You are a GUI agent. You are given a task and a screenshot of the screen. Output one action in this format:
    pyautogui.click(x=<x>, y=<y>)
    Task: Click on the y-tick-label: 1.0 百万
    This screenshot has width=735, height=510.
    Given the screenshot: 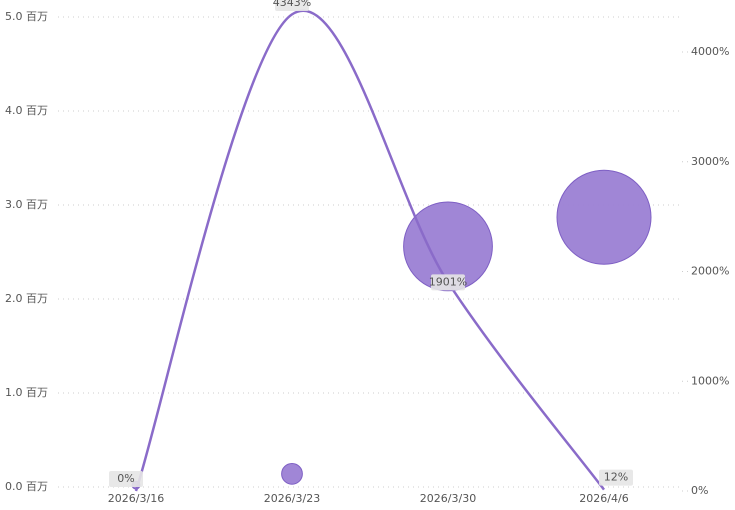 What is the action you would take?
    pyautogui.click(x=26, y=392)
    